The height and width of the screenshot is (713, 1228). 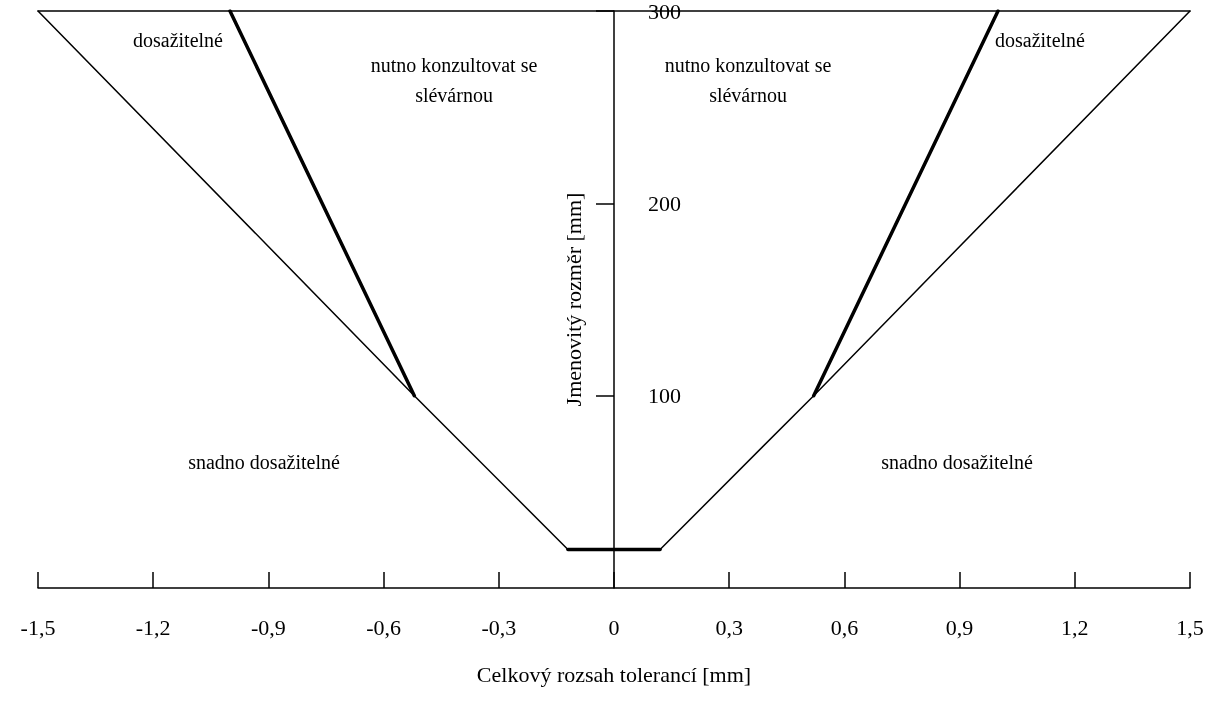 What do you see at coordinates (153, 627) in the screenshot?
I see `x-tick-label: -1,2` at bounding box center [153, 627].